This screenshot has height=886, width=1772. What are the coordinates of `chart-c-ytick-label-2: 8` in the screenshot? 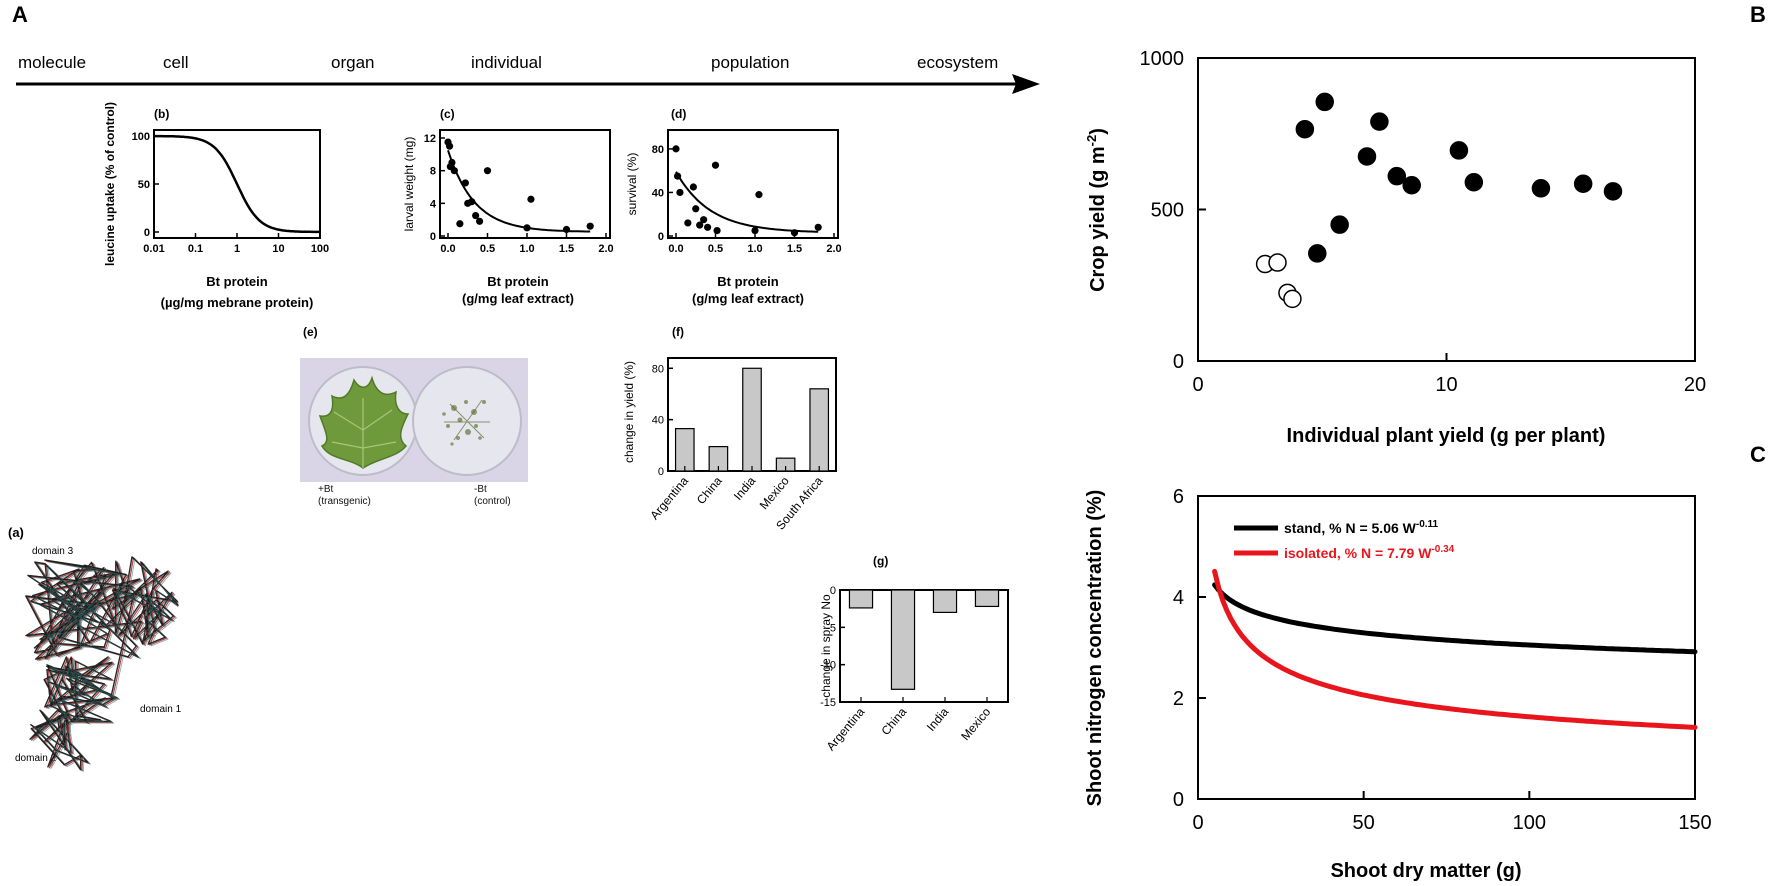 It's located at (433, 172).